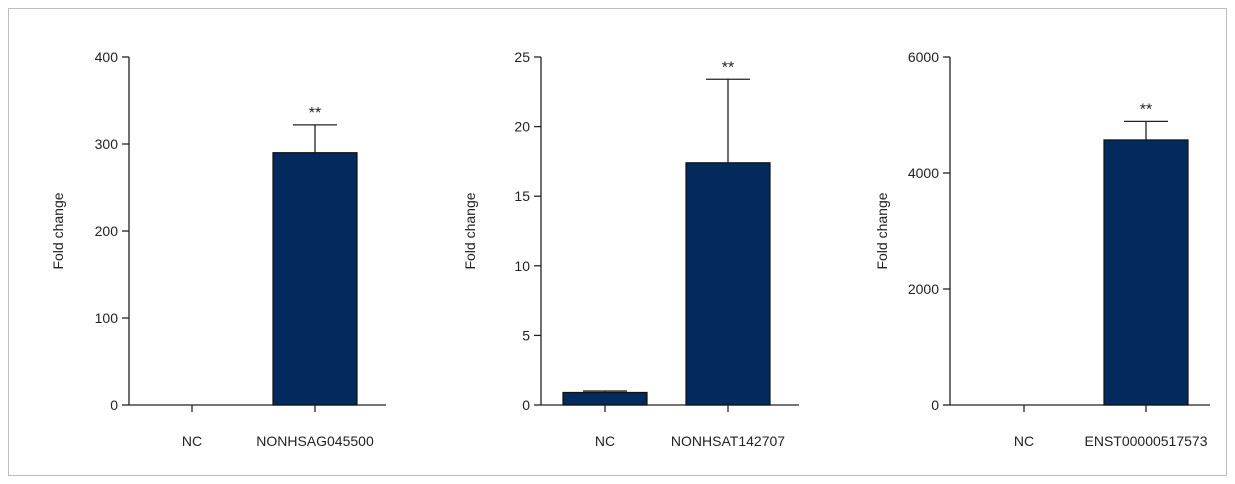 The image size is (1235, 484). What do you see at coordinates (522, 57) in the screenshot?
I see `y-tick-label: 25` at bounding box center [522, 57].